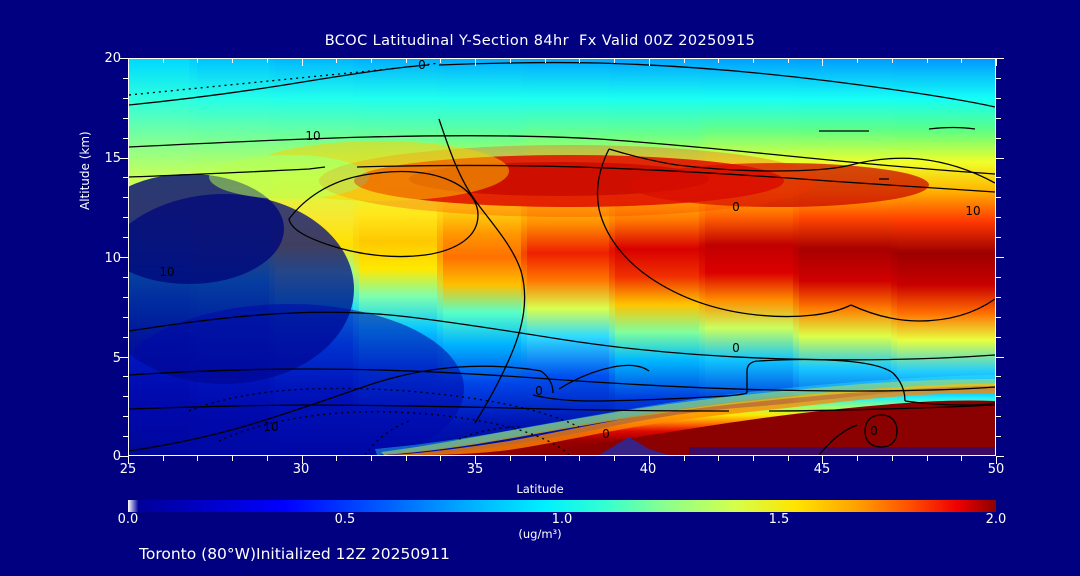 This screenshot has width=1080, height=576. What do you see at coordinates (128, 469) in the screenshot?
I see `x-tick-label-25: 25` at bounding box center [128, 469].